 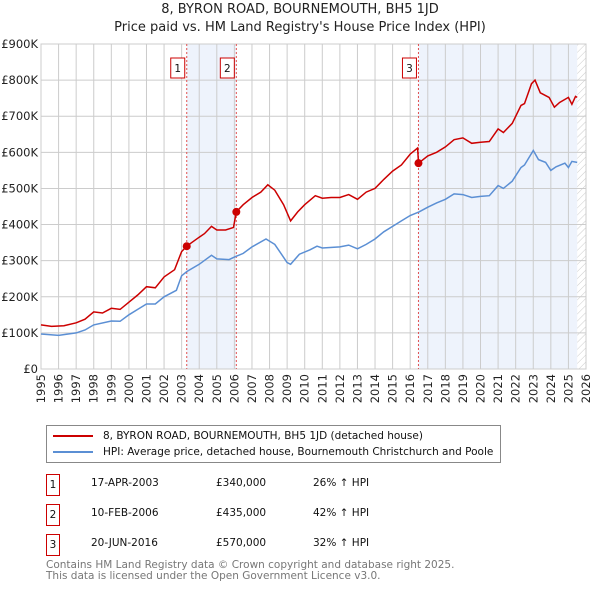 I want to click on forecast-hatch, so click(x=581, y=206).